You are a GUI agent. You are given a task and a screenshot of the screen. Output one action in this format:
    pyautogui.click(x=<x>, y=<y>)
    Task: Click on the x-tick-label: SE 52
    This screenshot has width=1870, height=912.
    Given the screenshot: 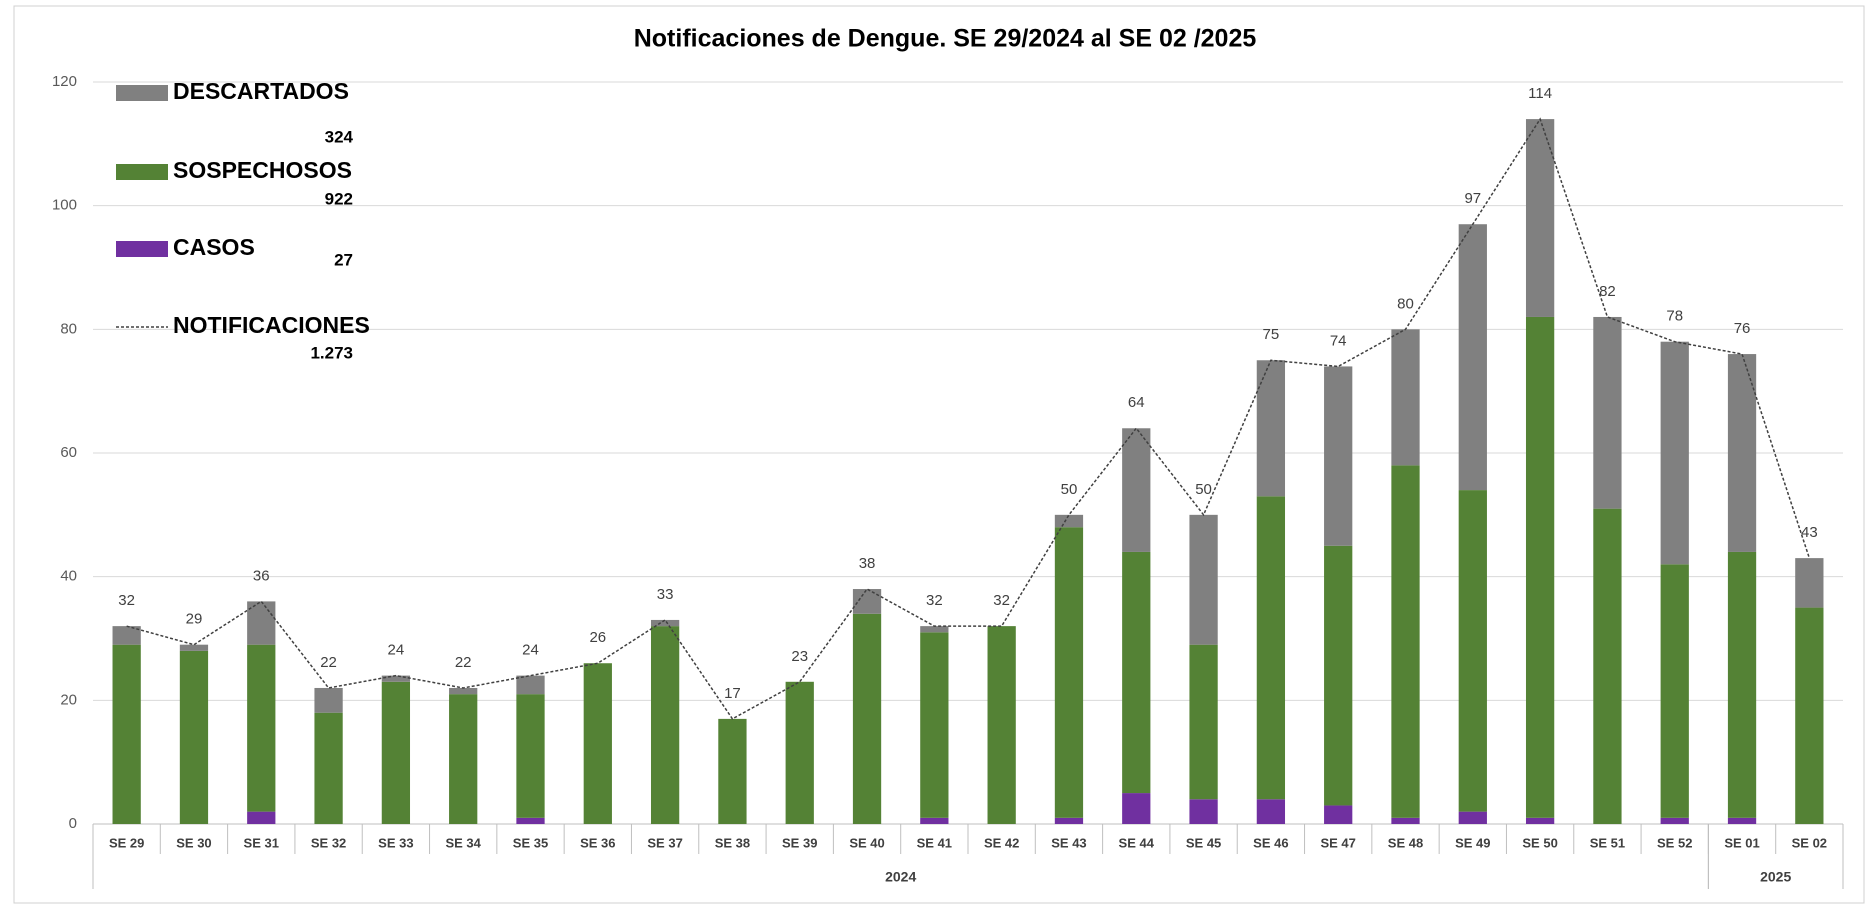 What is the action you would take?
    pyautogui.click(x=1674, y=842)
    